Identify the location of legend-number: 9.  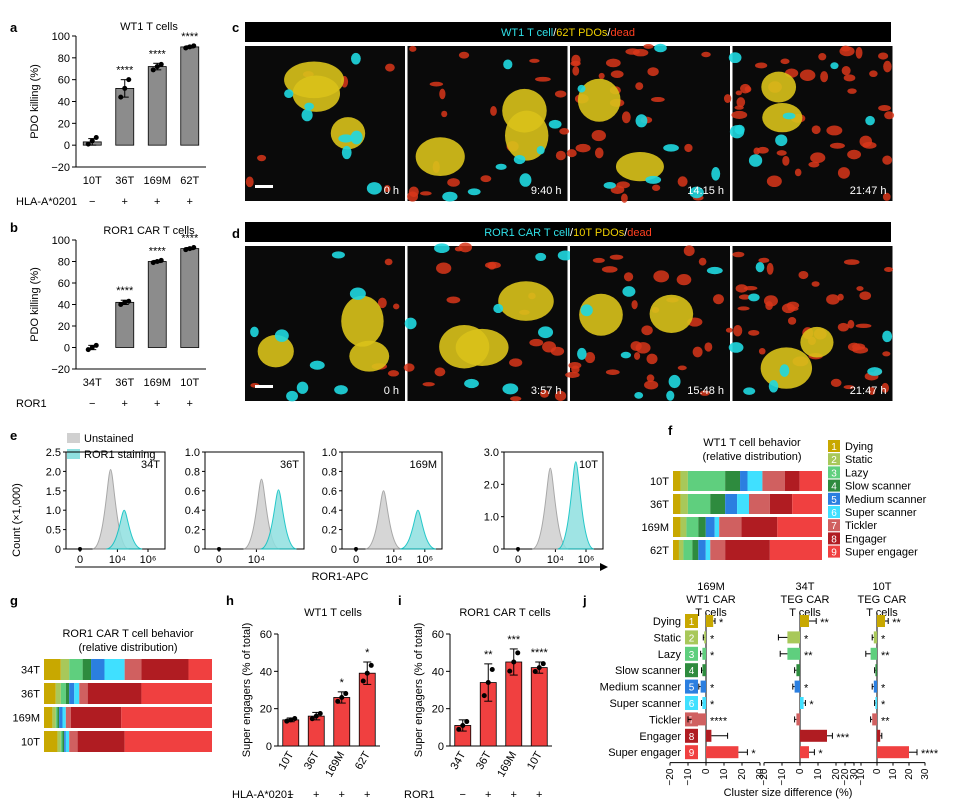
(834, 553).